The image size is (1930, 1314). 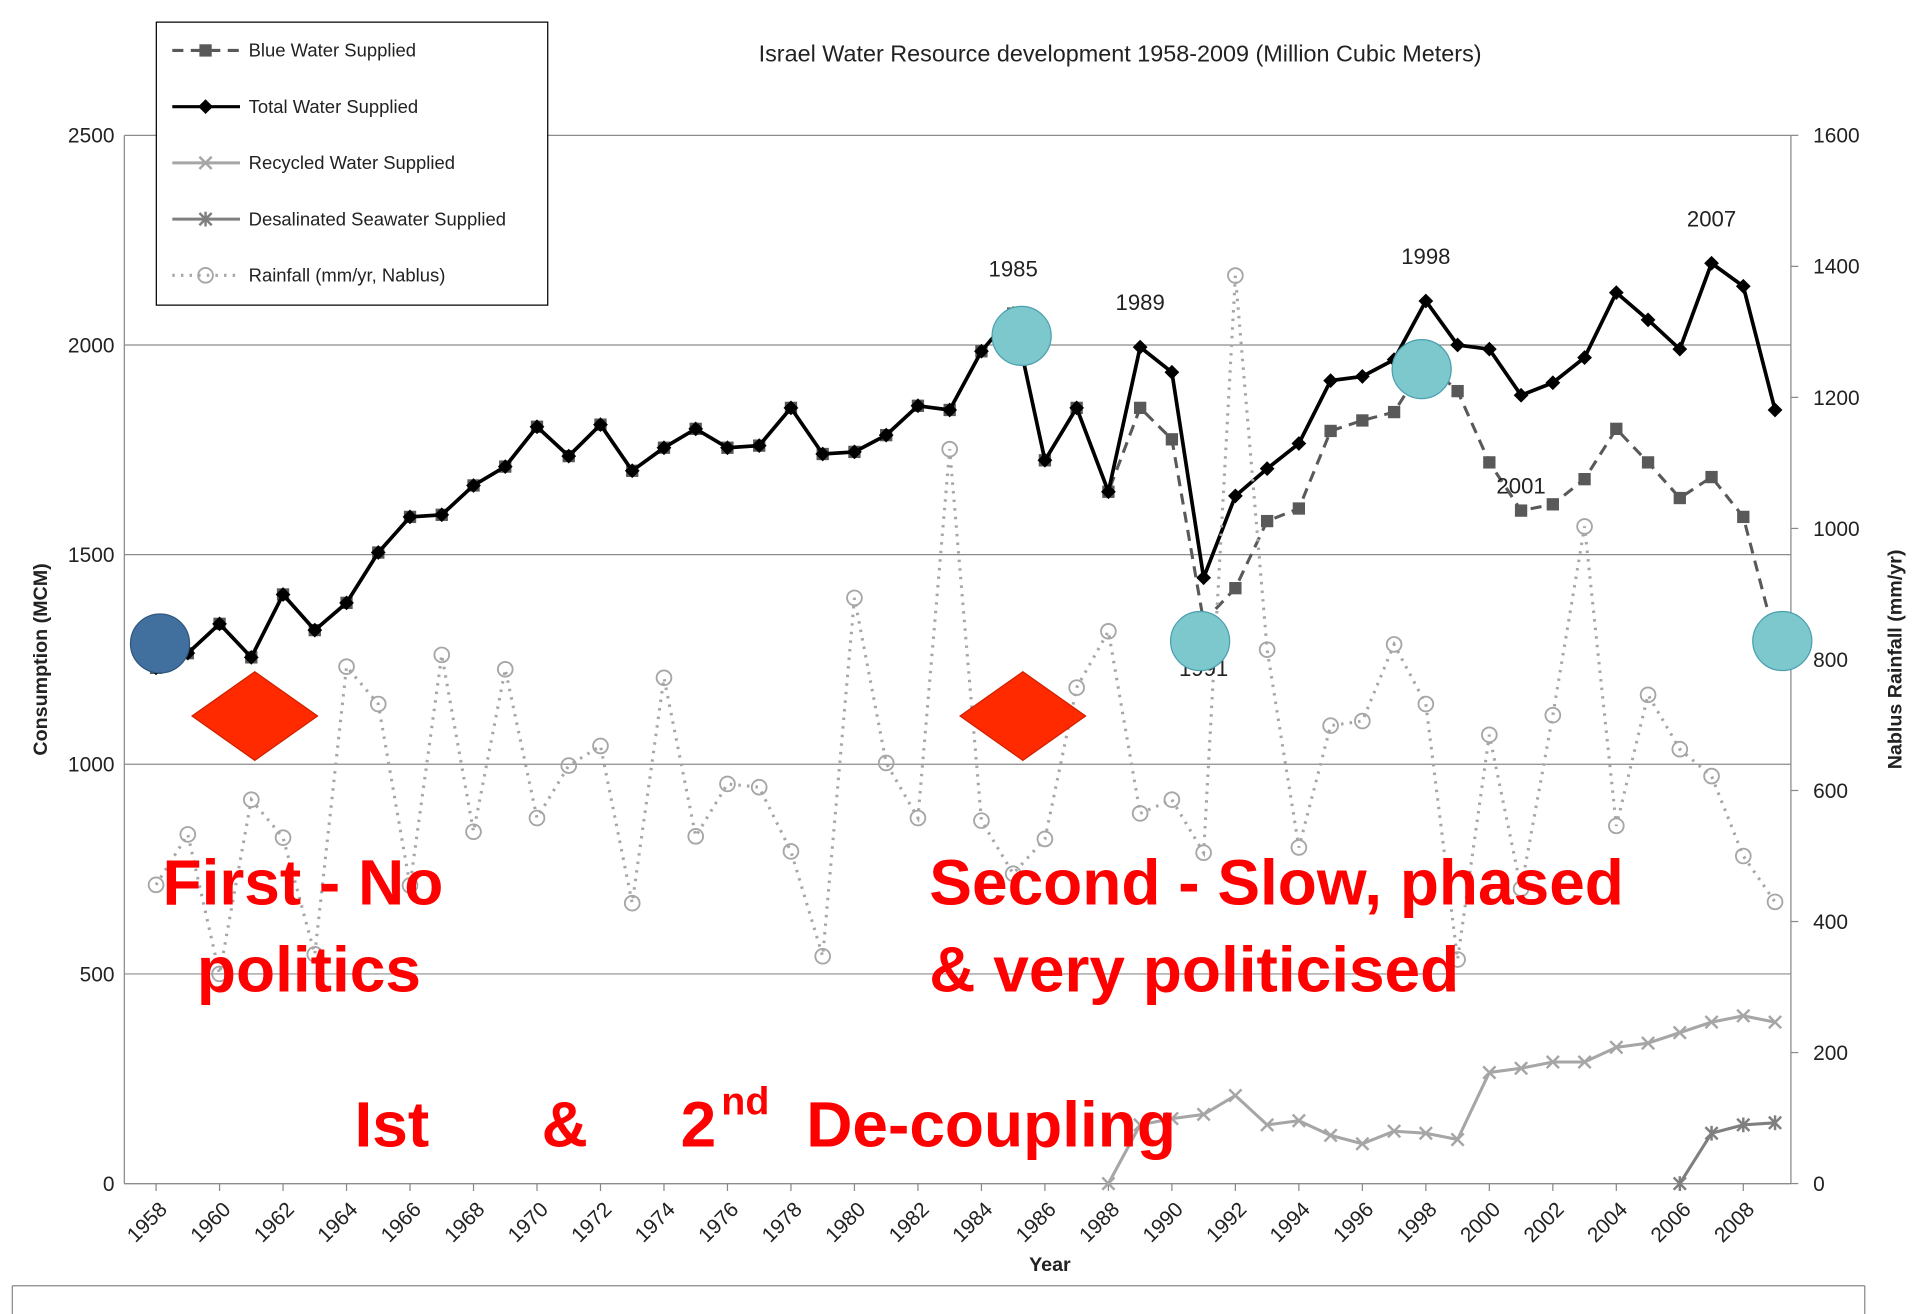 I want to click on y2-tick-label: 1000, so click(x=1836, y=529).